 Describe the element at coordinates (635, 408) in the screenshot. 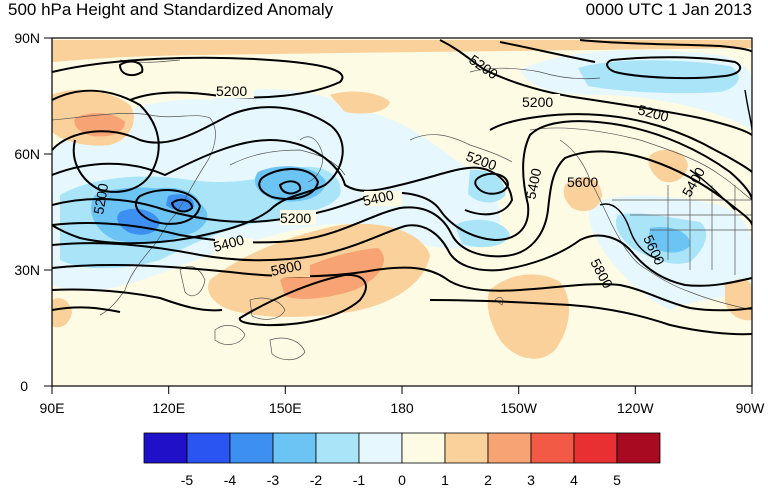

I see `lon-label-120w: 120W` at that location.